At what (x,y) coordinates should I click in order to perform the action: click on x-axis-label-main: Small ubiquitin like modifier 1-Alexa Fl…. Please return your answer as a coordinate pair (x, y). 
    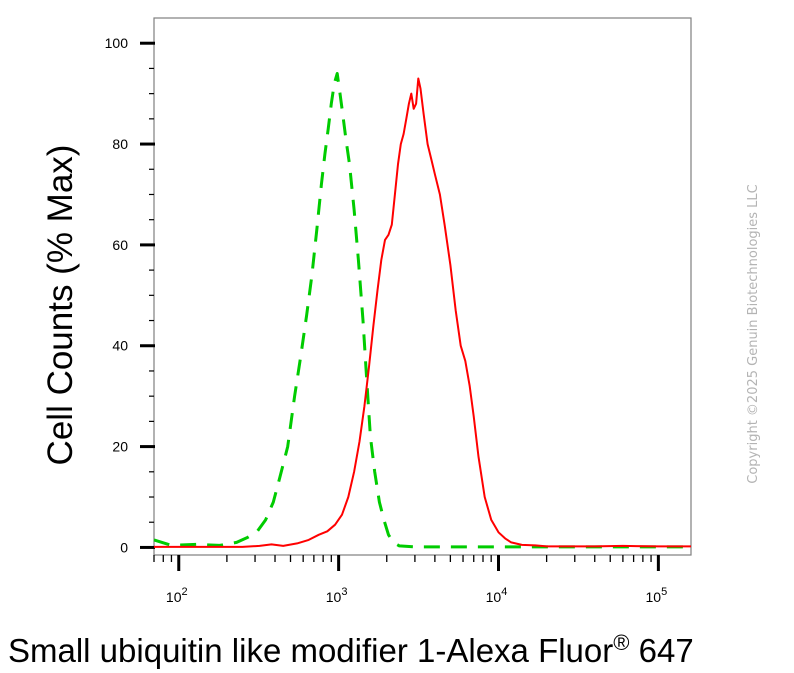
    Looking at the image, I should click on (310, 650).